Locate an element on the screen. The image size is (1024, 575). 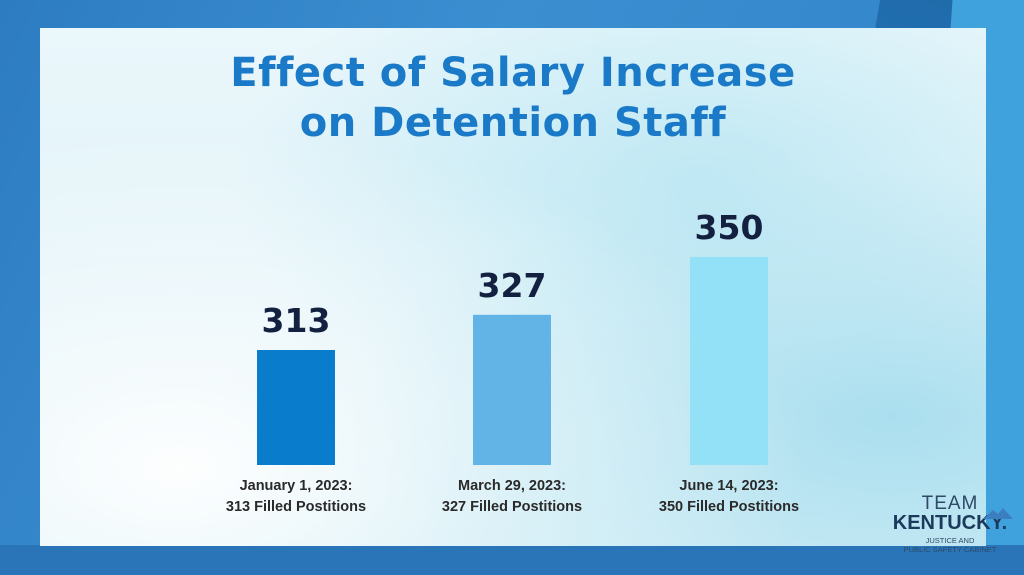
category-label-1-line-2: 313 Filled Postitions is located at coordinates (296, 507).